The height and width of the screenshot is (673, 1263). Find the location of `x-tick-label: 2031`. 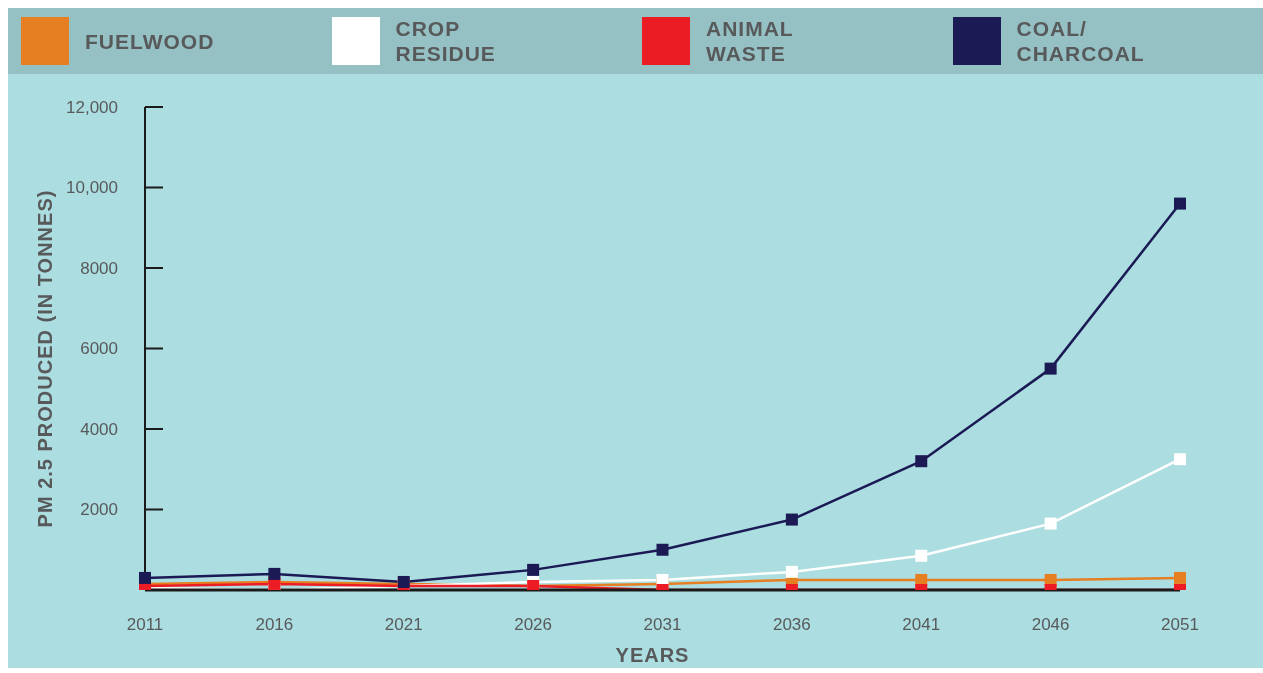

x-tick-label: 2031 is located at coordinates (662, 625).